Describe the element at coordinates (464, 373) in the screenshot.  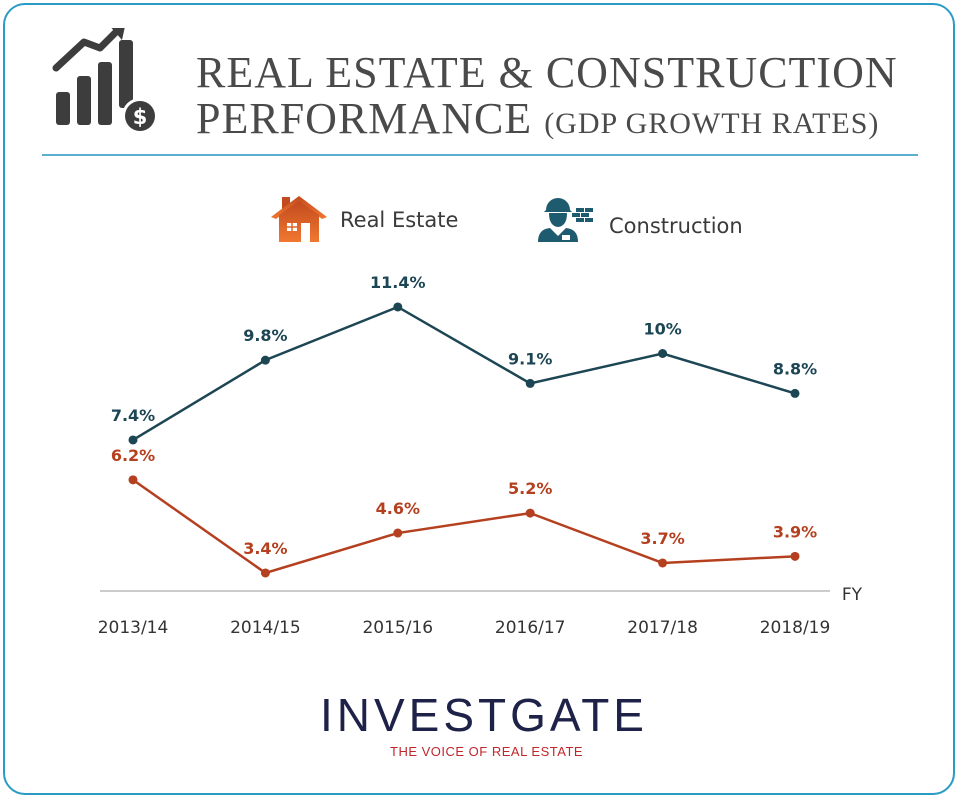
I see `series-line-construction` at that location.